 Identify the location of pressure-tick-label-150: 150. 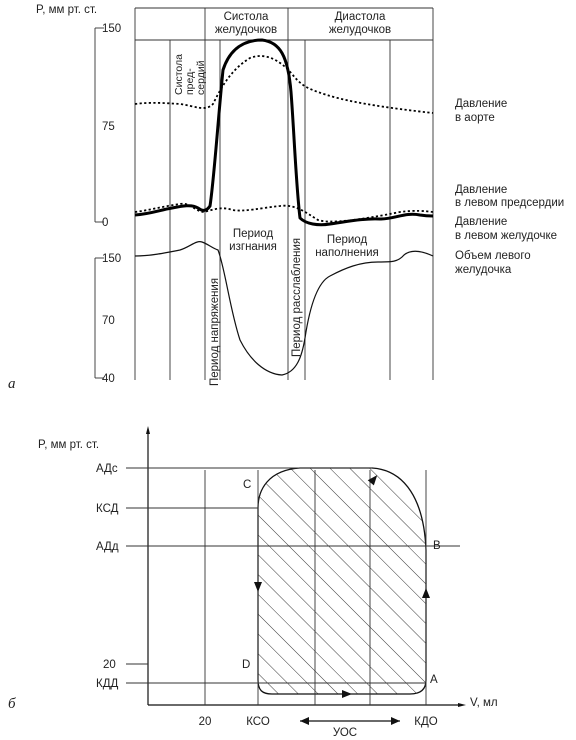
(111, 29).